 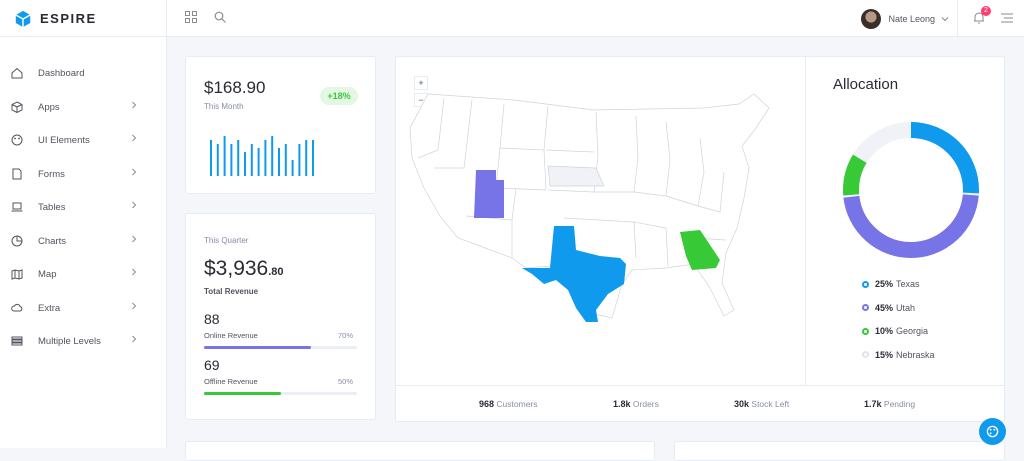 I want to click on sidebar-item-label: Apps, so click(x=49, y=107).